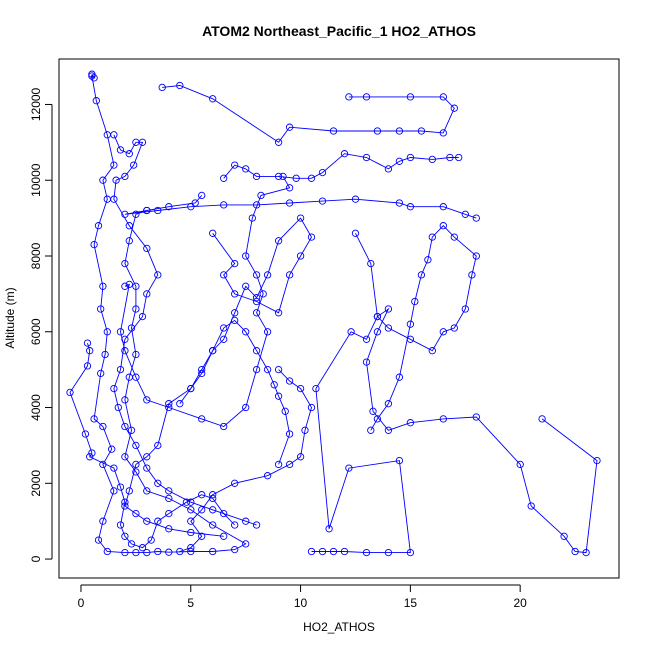 This screenshot has width=650, height=650. I want to click on x-axis-label: HO2_ATHOS, so click(339, 627).